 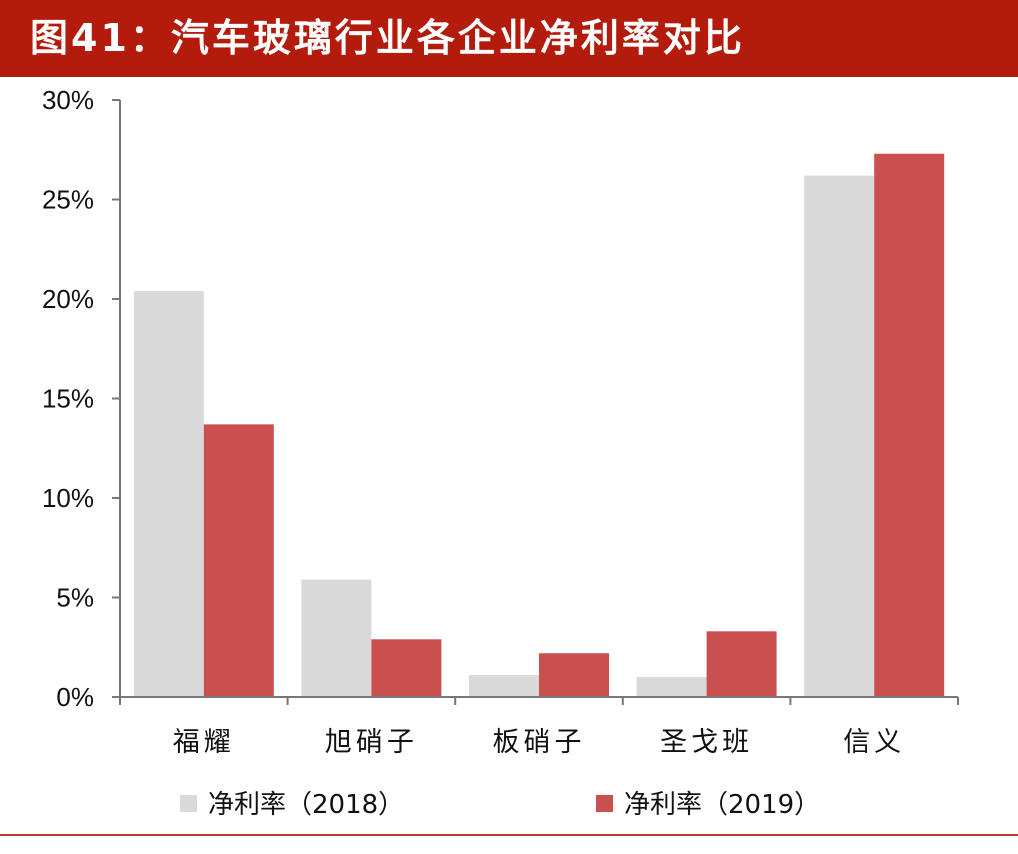 What do you see at coordinates (68, 399) in the screenshot?
I see `y-tick-label: 15%` at bounding box center [68, 399].